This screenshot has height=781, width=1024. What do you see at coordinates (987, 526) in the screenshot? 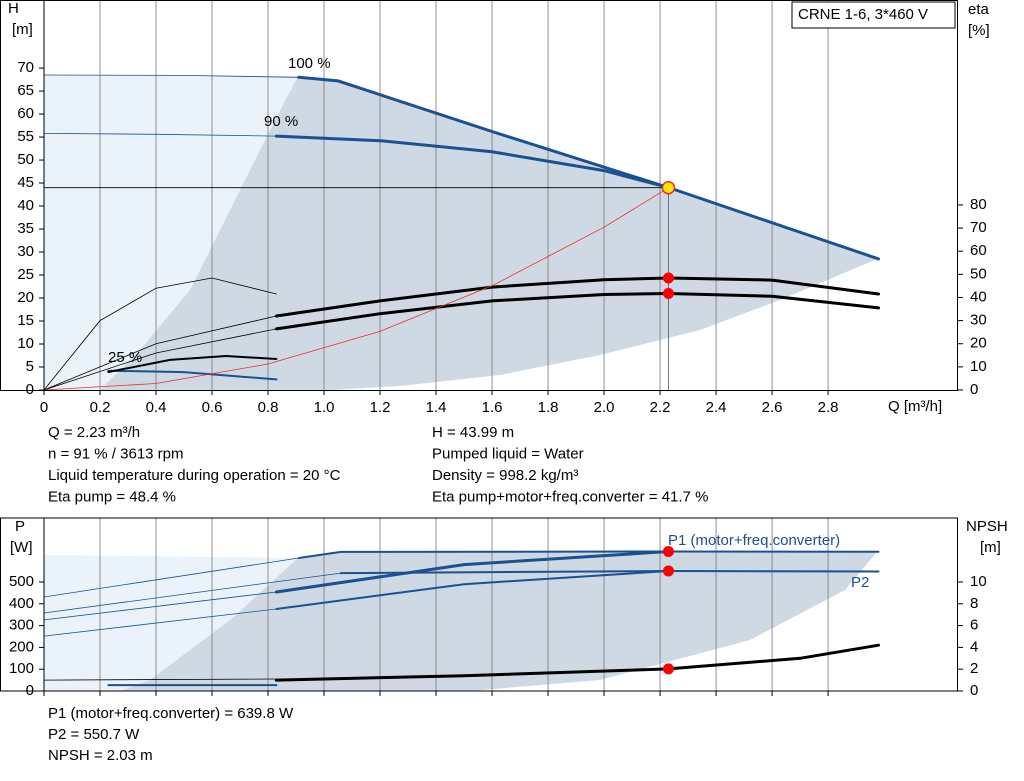
I see `y2-label: NPSH` at bounding box center [987, 526].